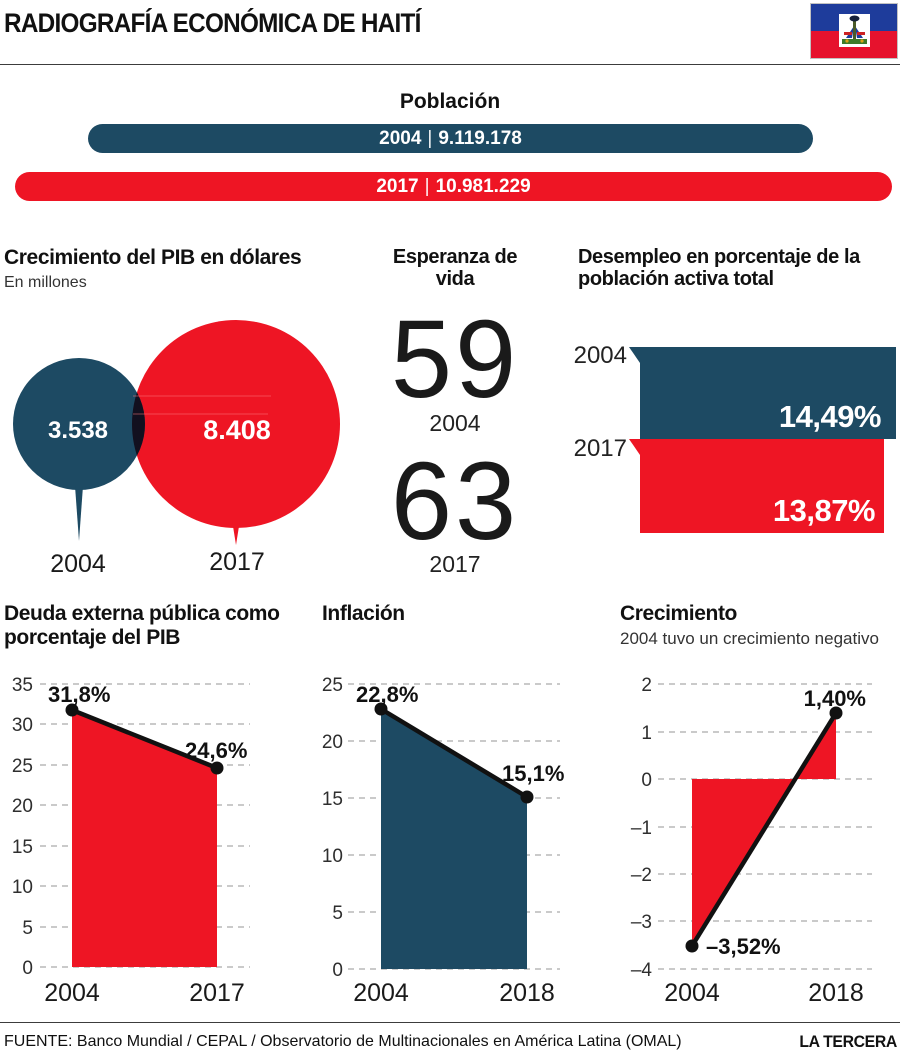  What do you see at coordinates (483, 186) in the screenshot?
I see `population-value: 10.981.229` at bounding box center [483, 186].